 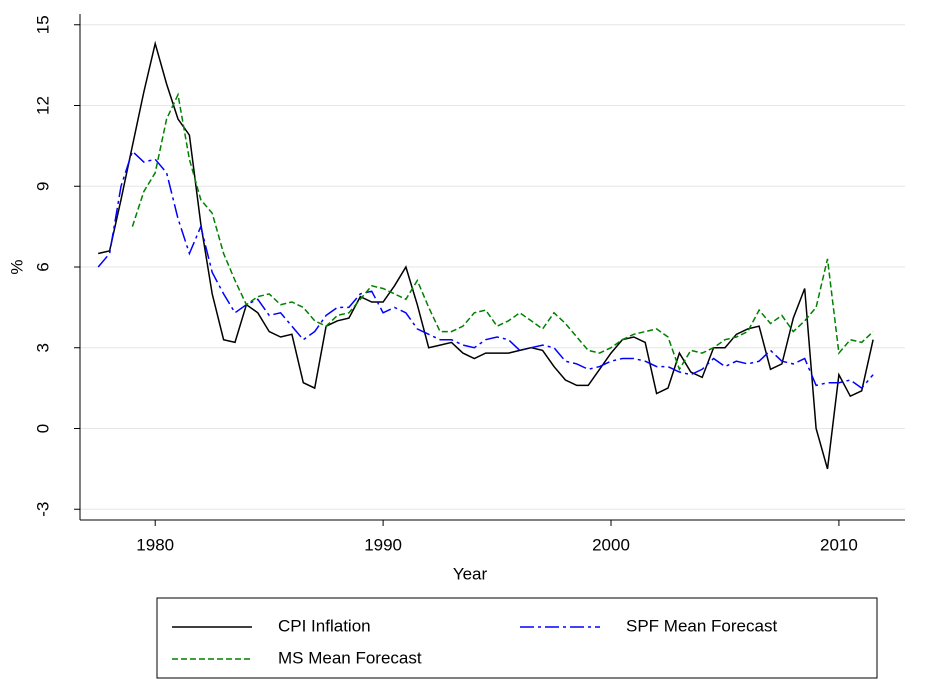 I want to click on x-axis-label: Year, so click(x=470, y=573).